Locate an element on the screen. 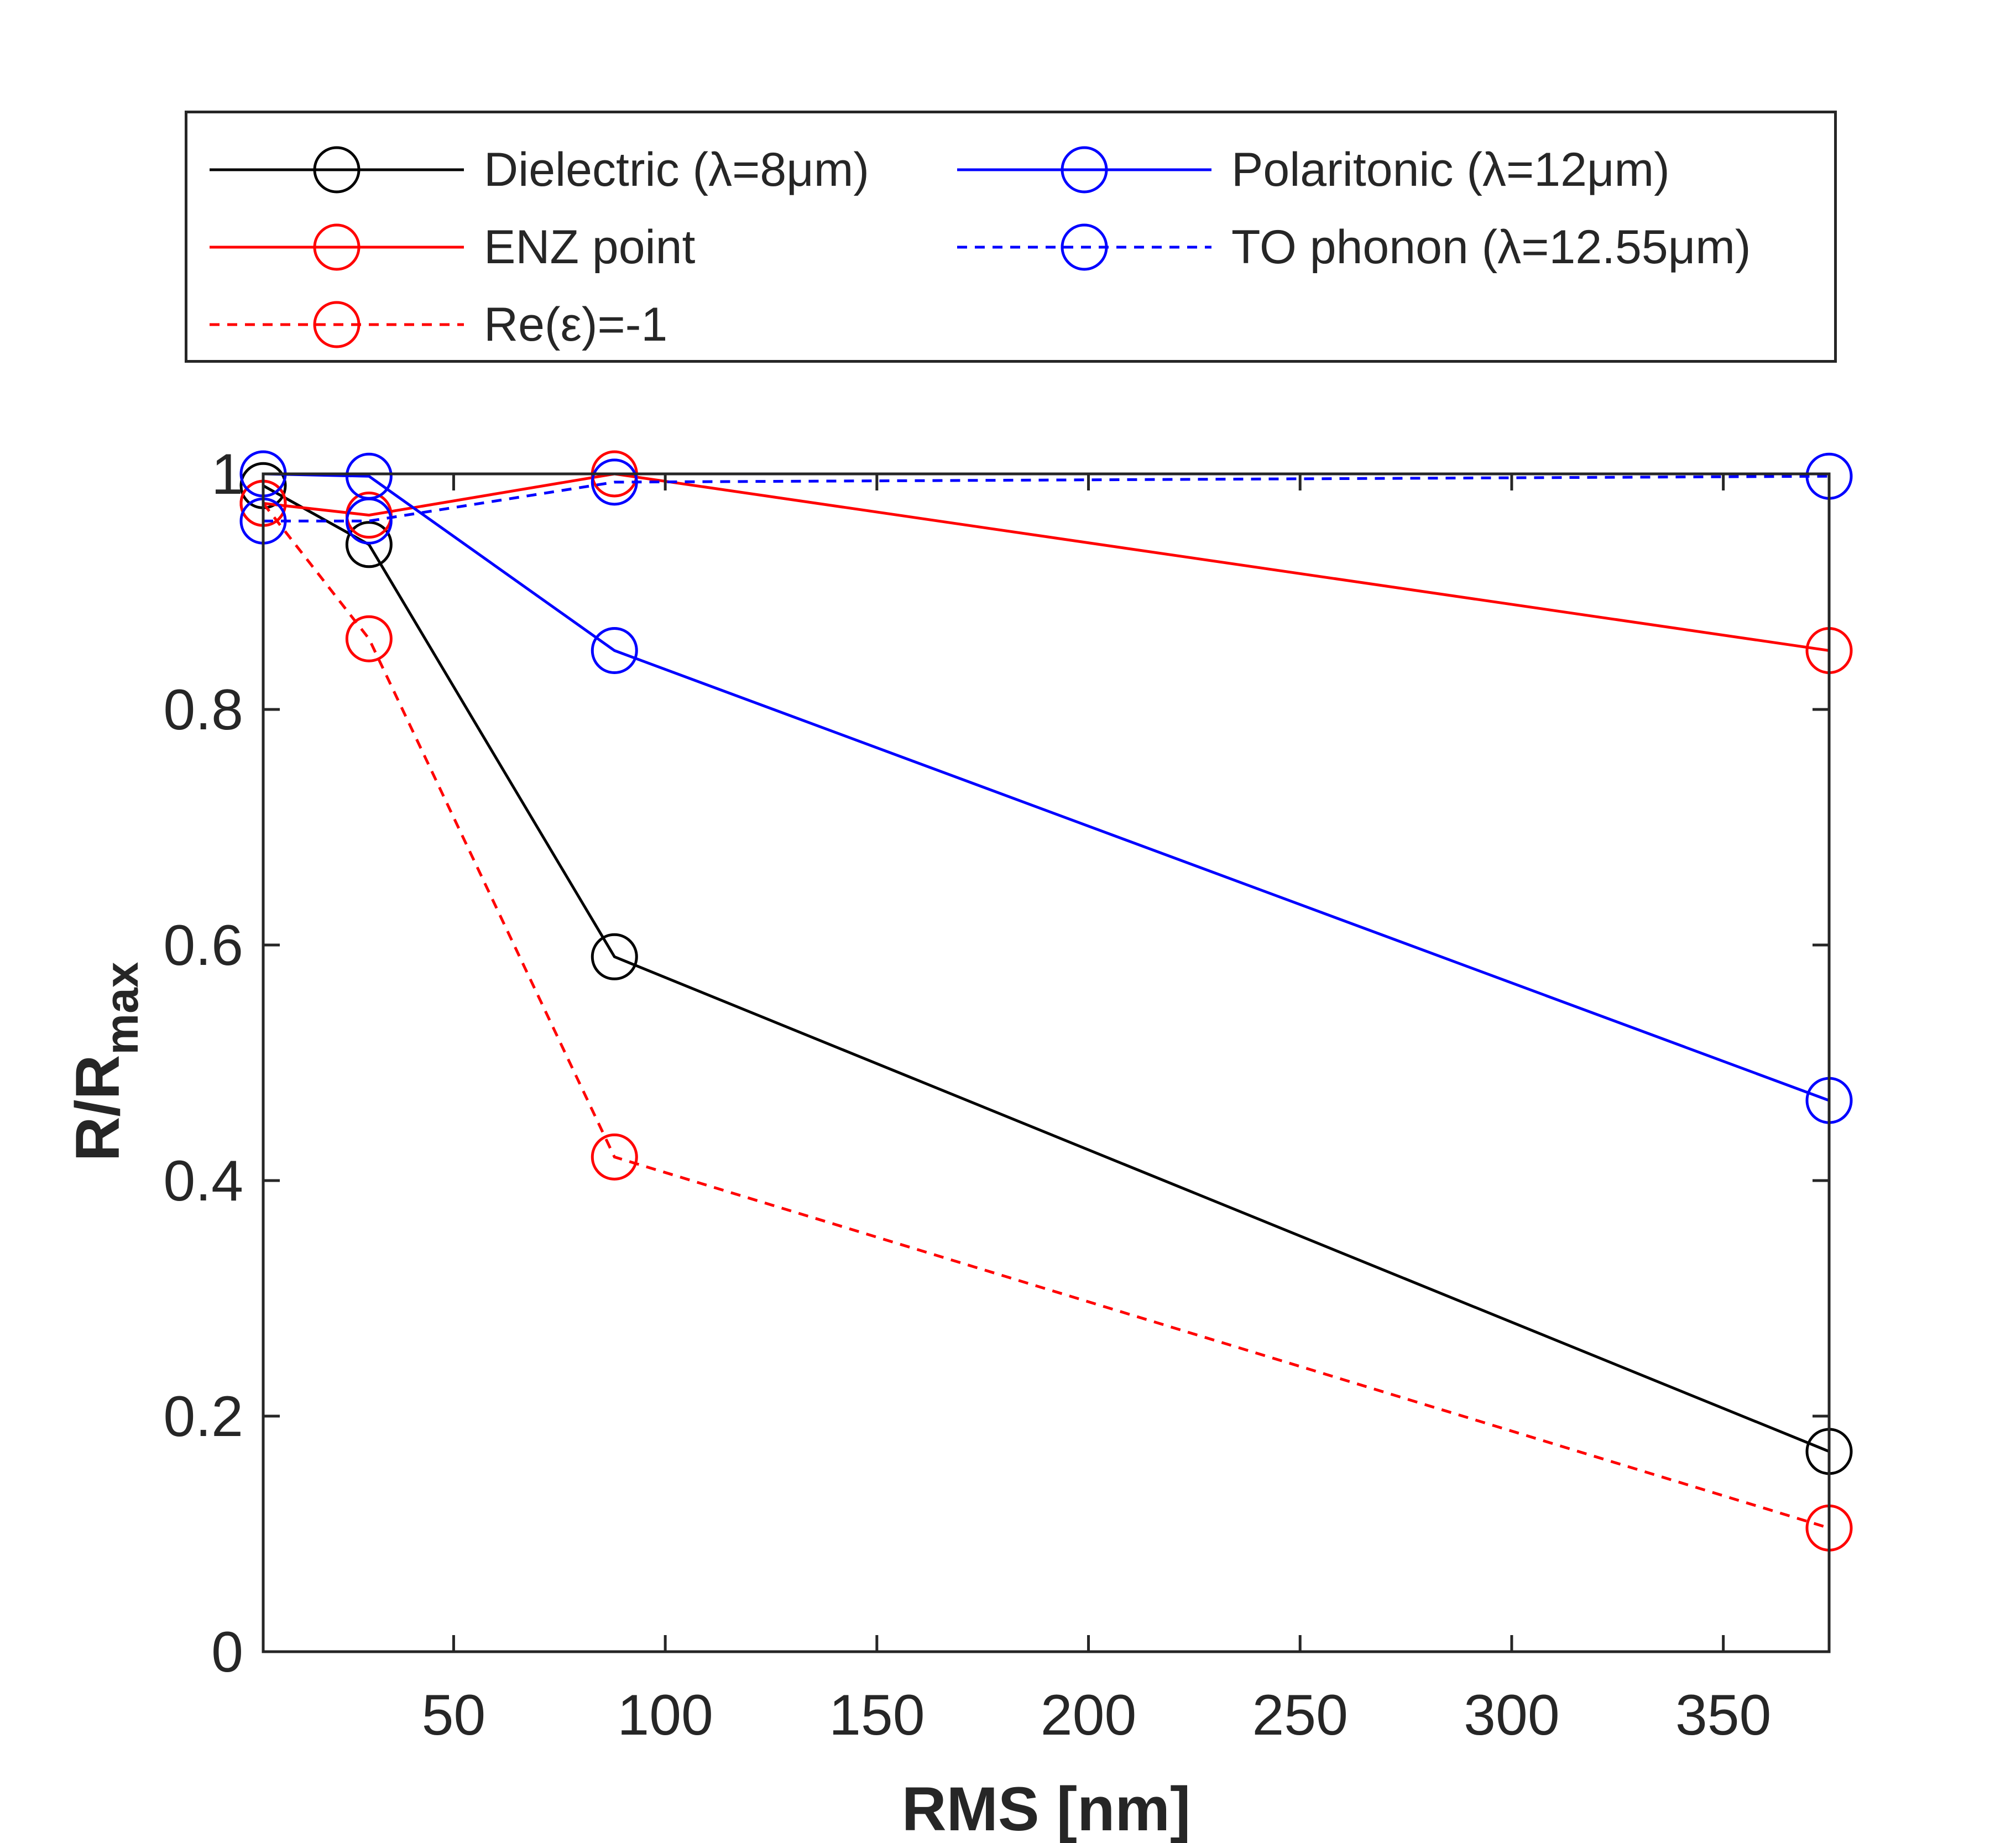 Image resolution: width=2016 pixels, height=1843 pixels. legend-swatch-re-eps is located at coordinates (337, 324).